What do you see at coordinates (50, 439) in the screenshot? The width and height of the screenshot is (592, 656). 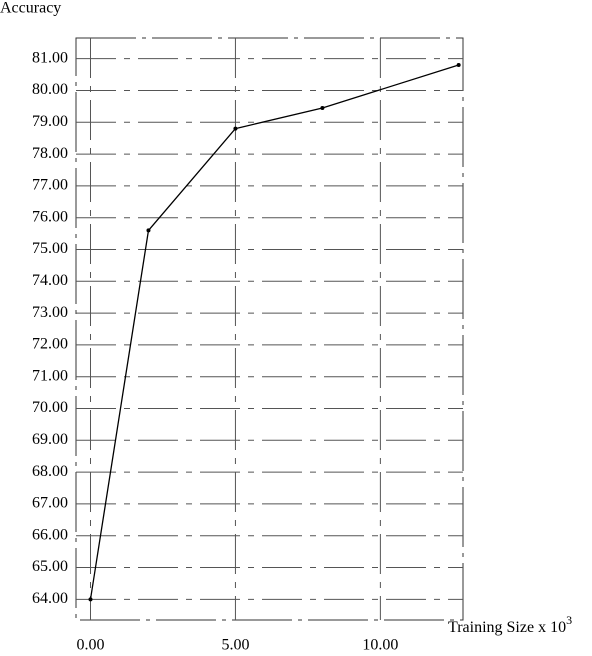 I see `y-tick-label: 69.00` at bounding box center [50, 439].